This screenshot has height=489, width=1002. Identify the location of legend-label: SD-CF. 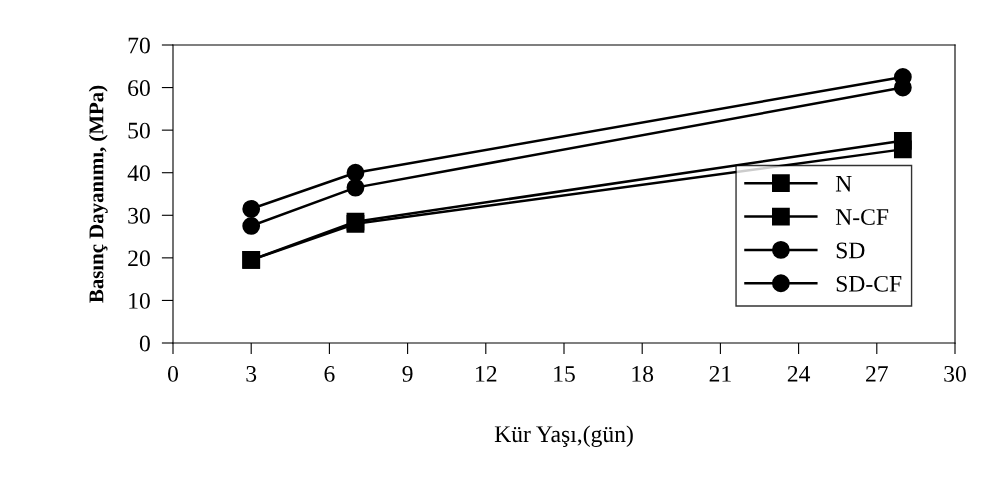
(869, 283).